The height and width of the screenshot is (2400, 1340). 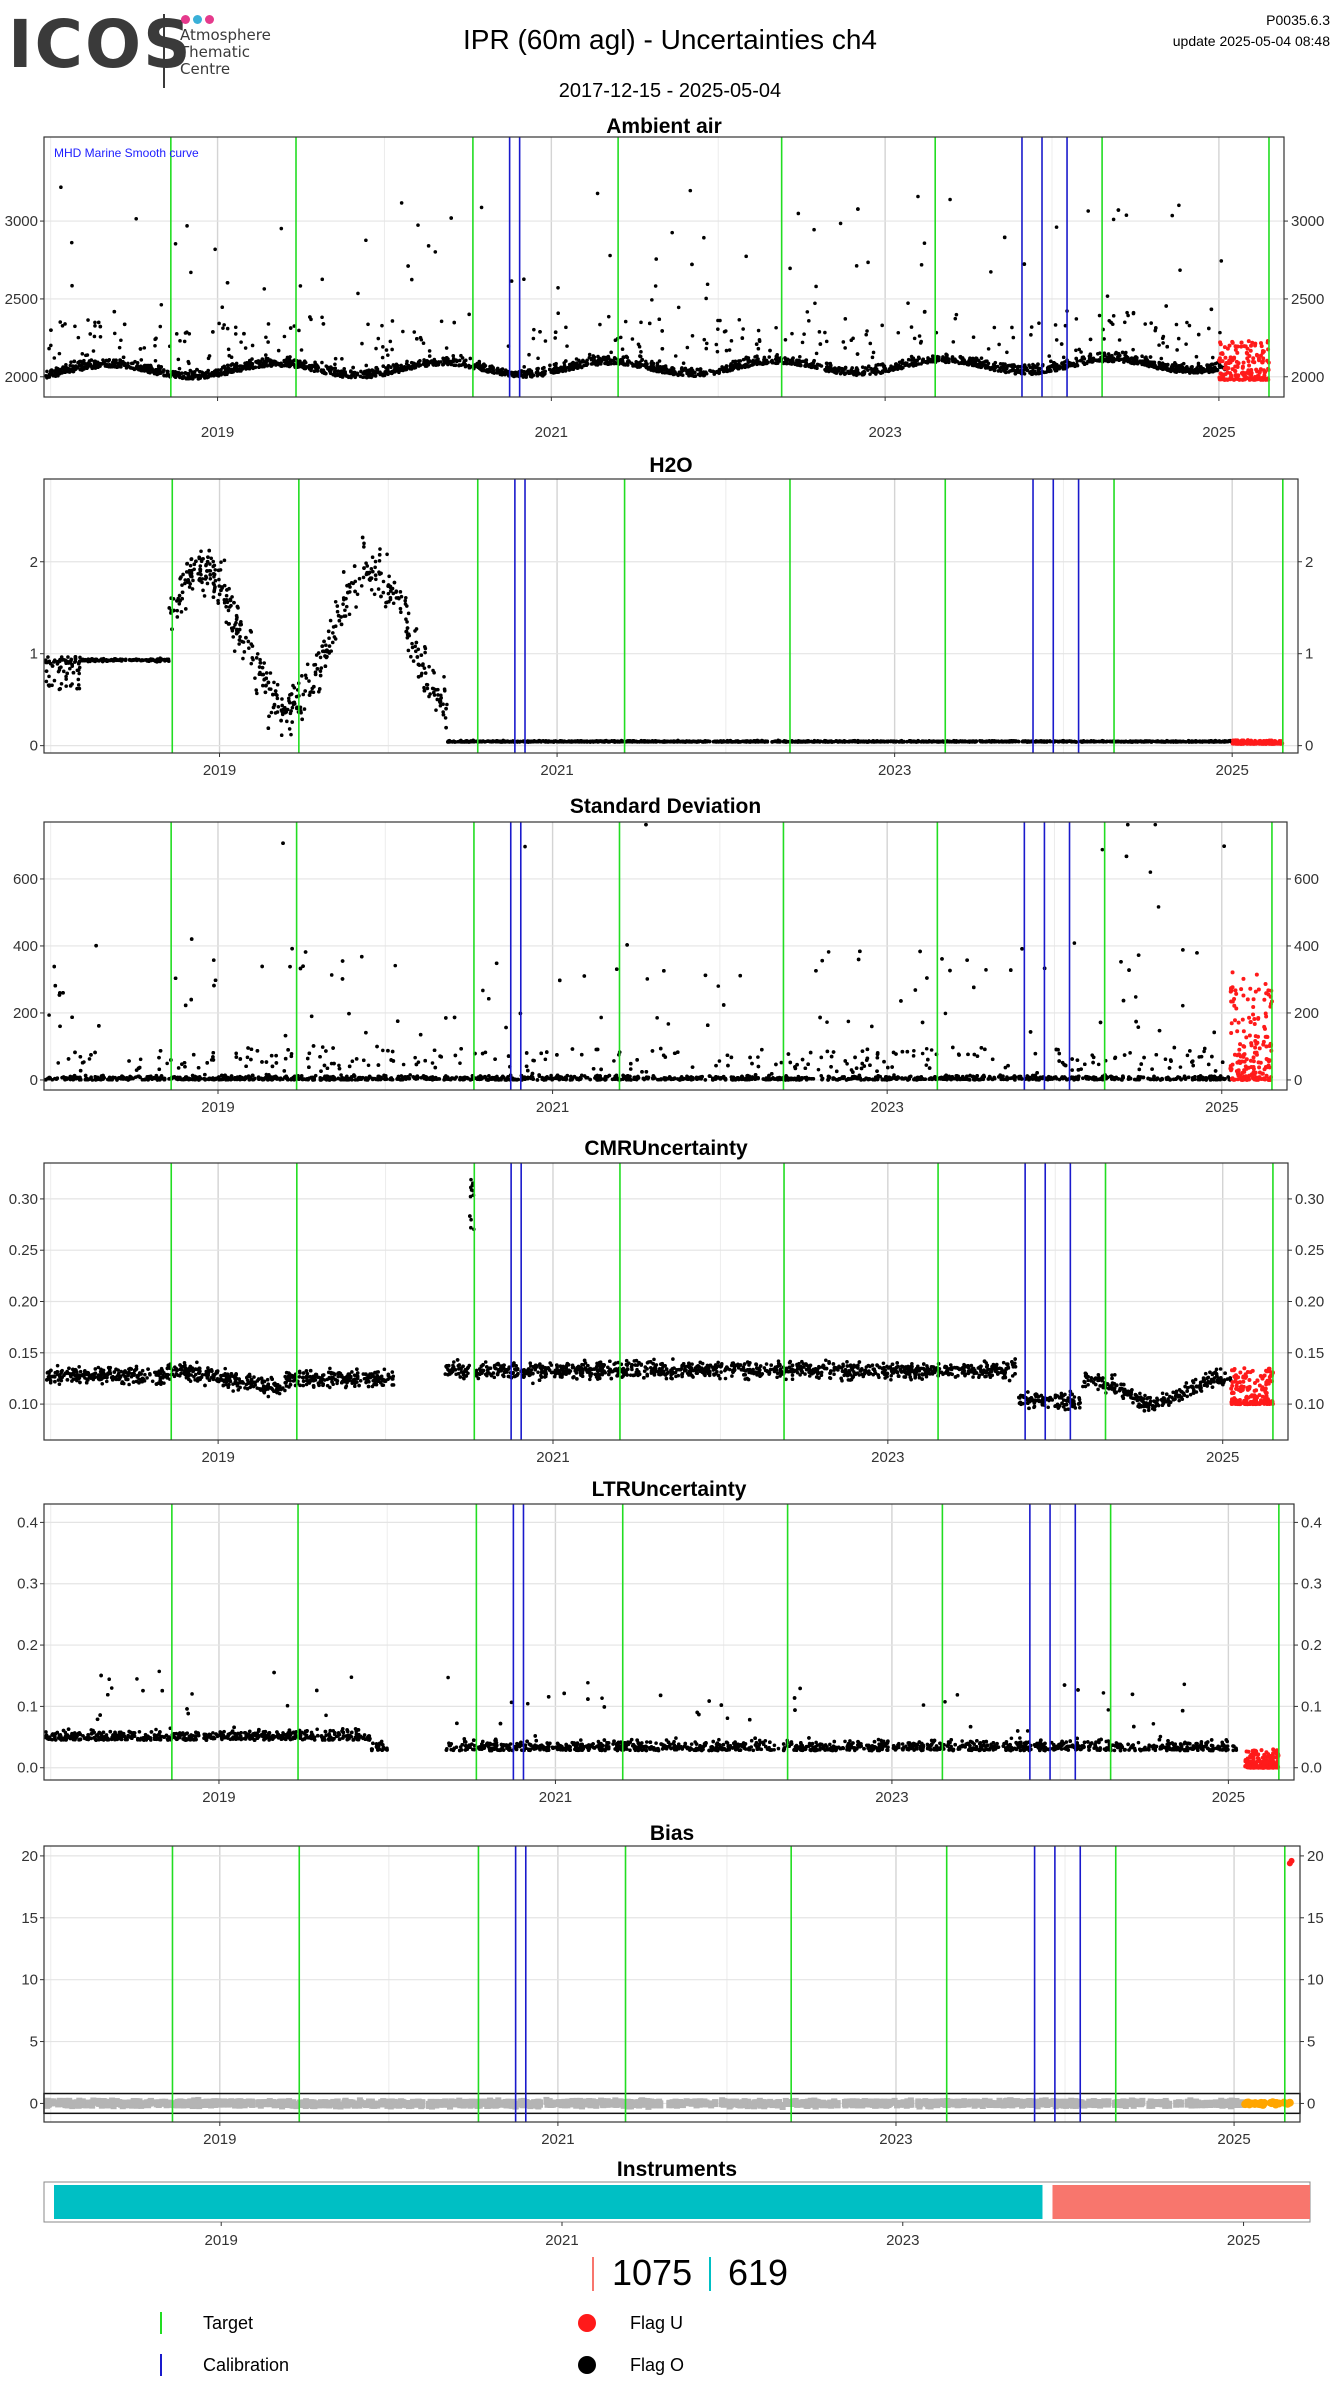 What do you see at coordinates (670, 91) in the screenshot?
I see `date-range: 2017-12-15 - 2025-05-04` at bounding box center [670, 91].